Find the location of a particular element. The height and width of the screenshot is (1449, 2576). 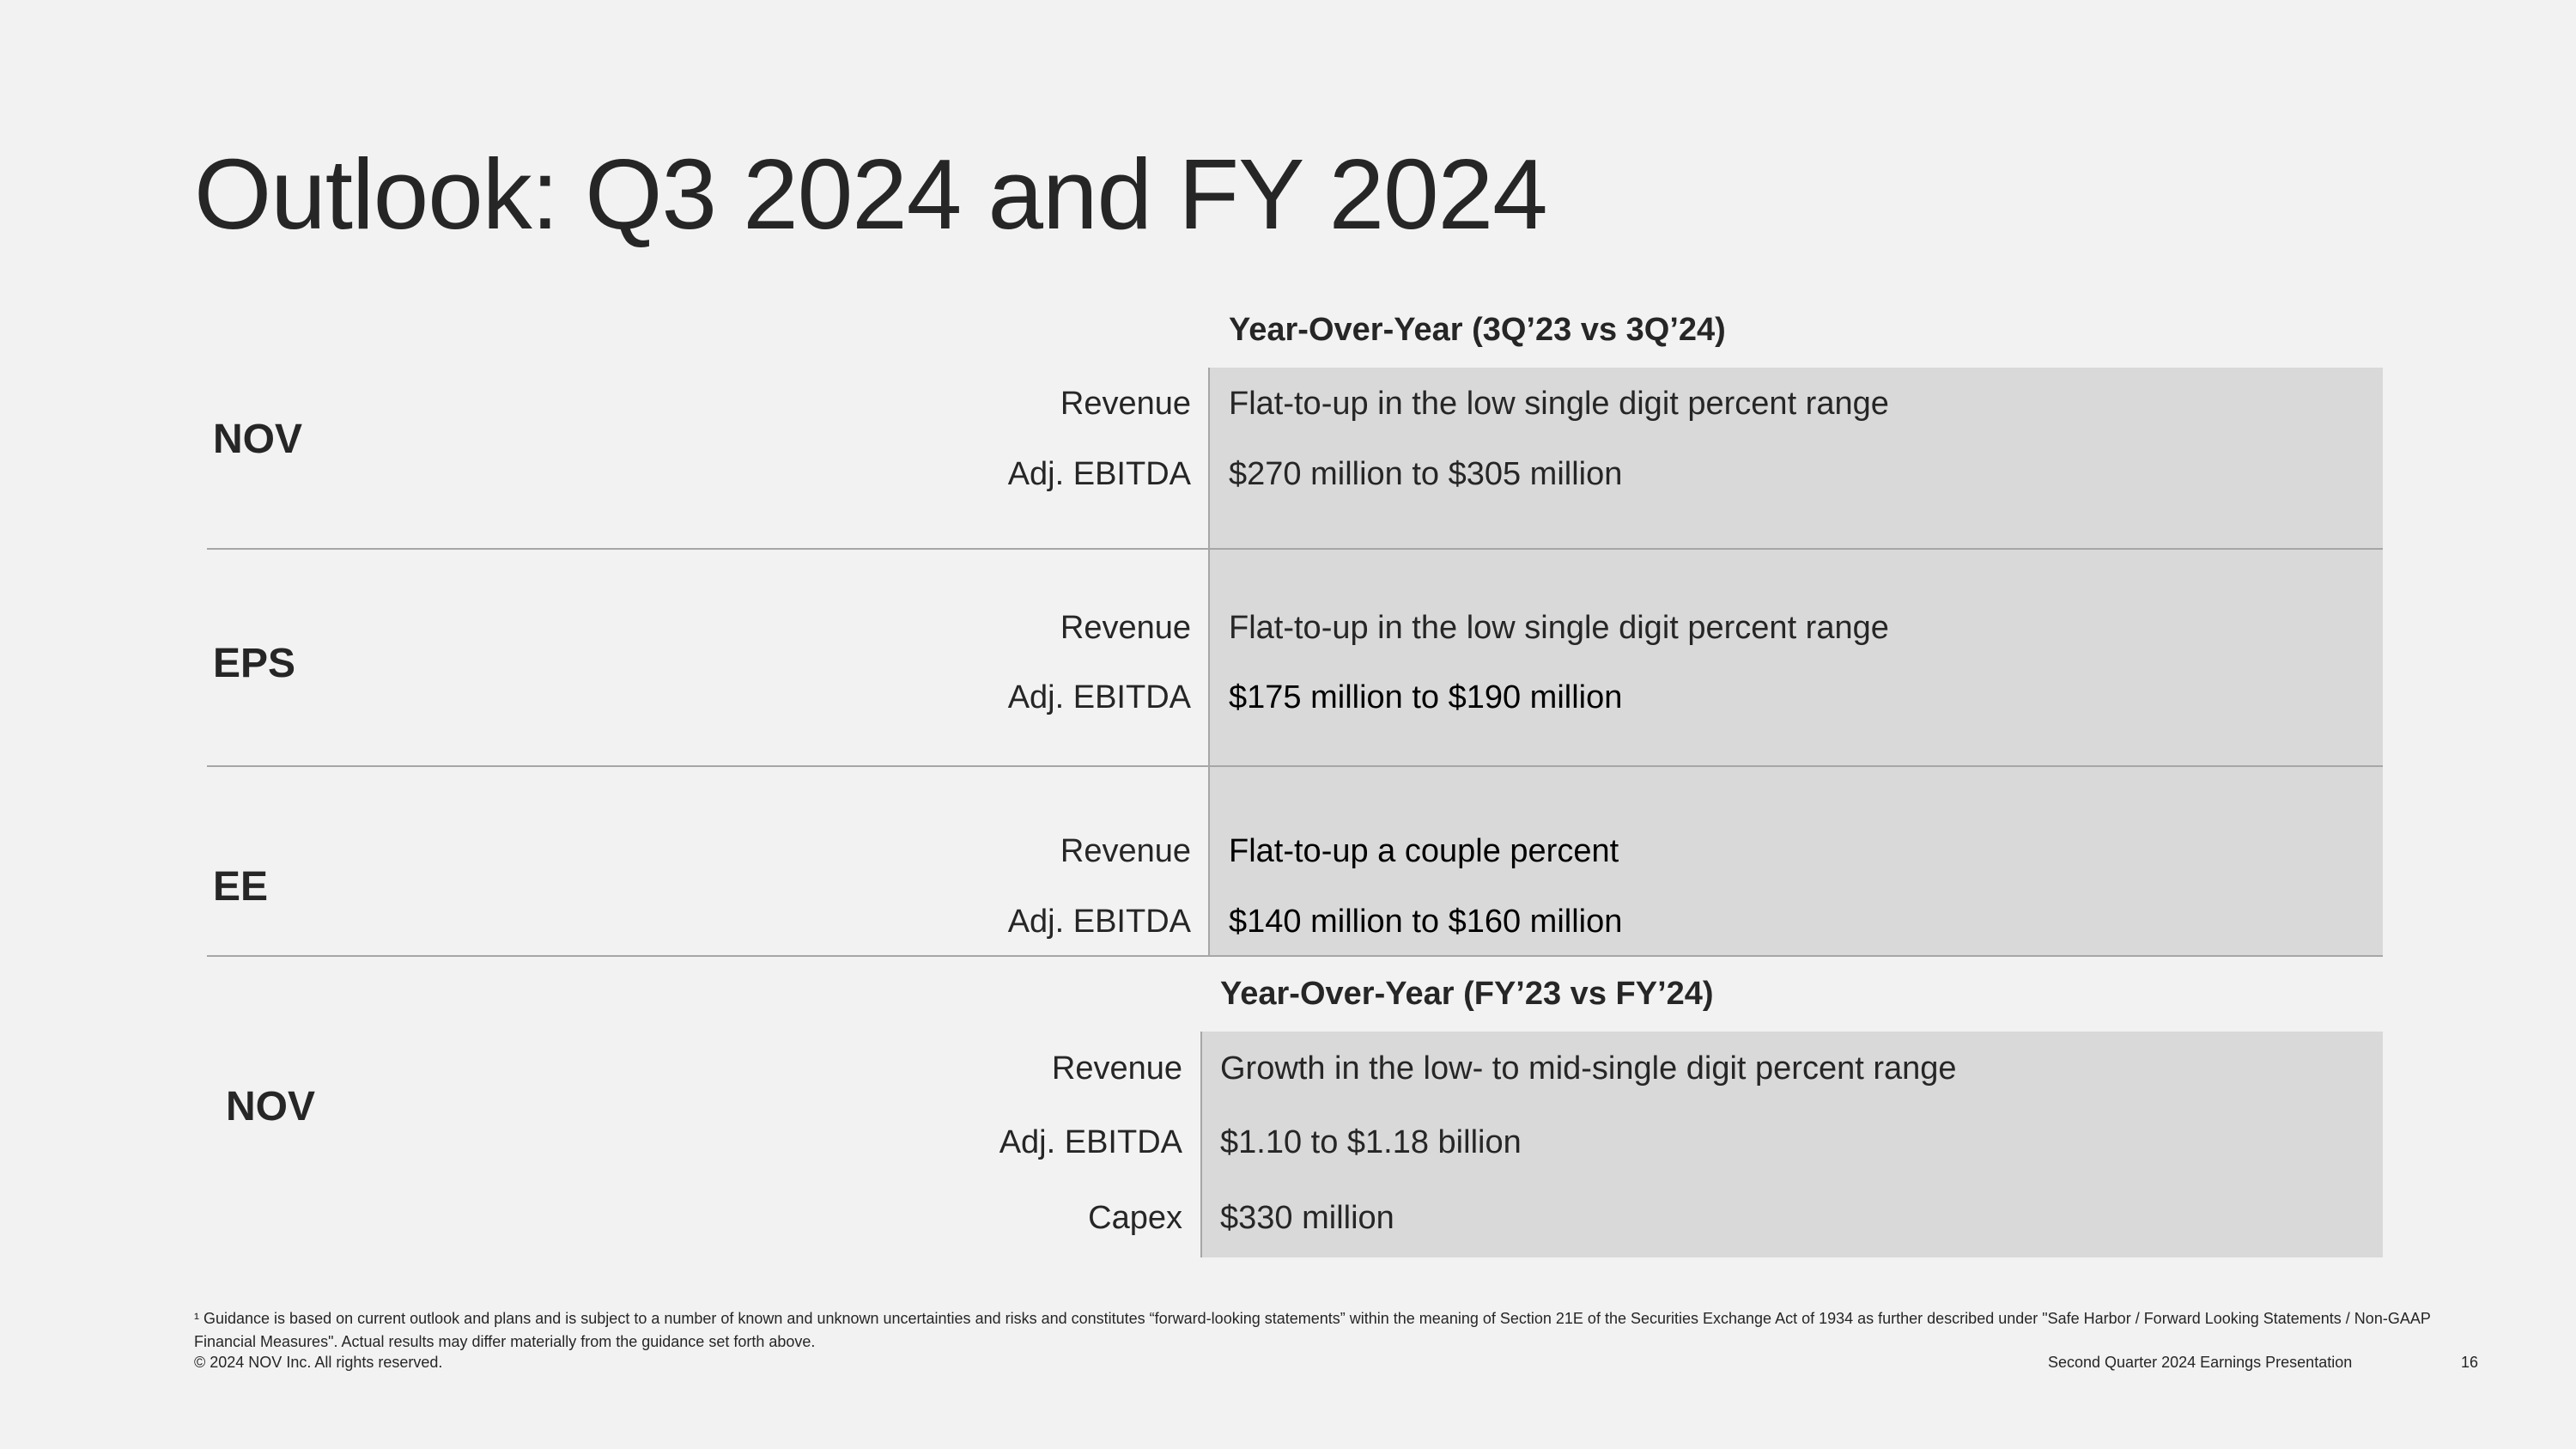

segment-label-nov: NOV is located at coordinates (258, 439).